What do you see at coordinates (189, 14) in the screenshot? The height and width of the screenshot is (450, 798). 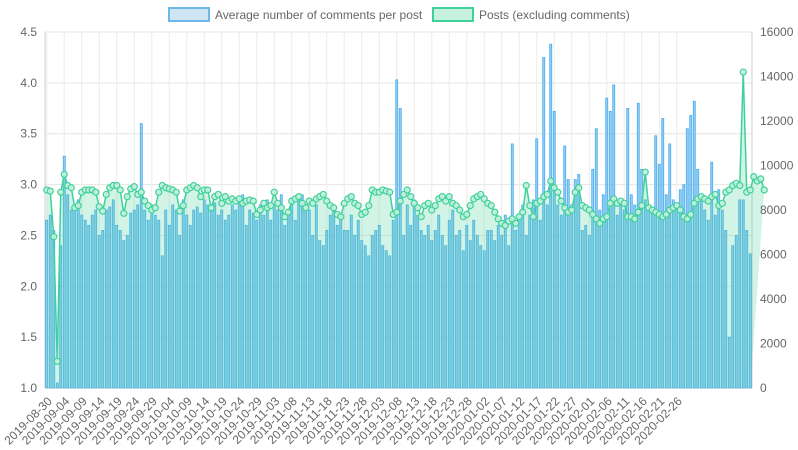 I see `legend-swatch-comments` at bounding box center [189, 14].